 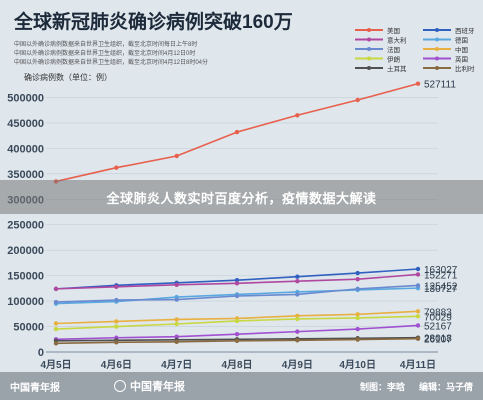 What do you see at coordinates (441, 270) in the screenshot?
I see `end-label: 163027` at bounding box center [441, 270].